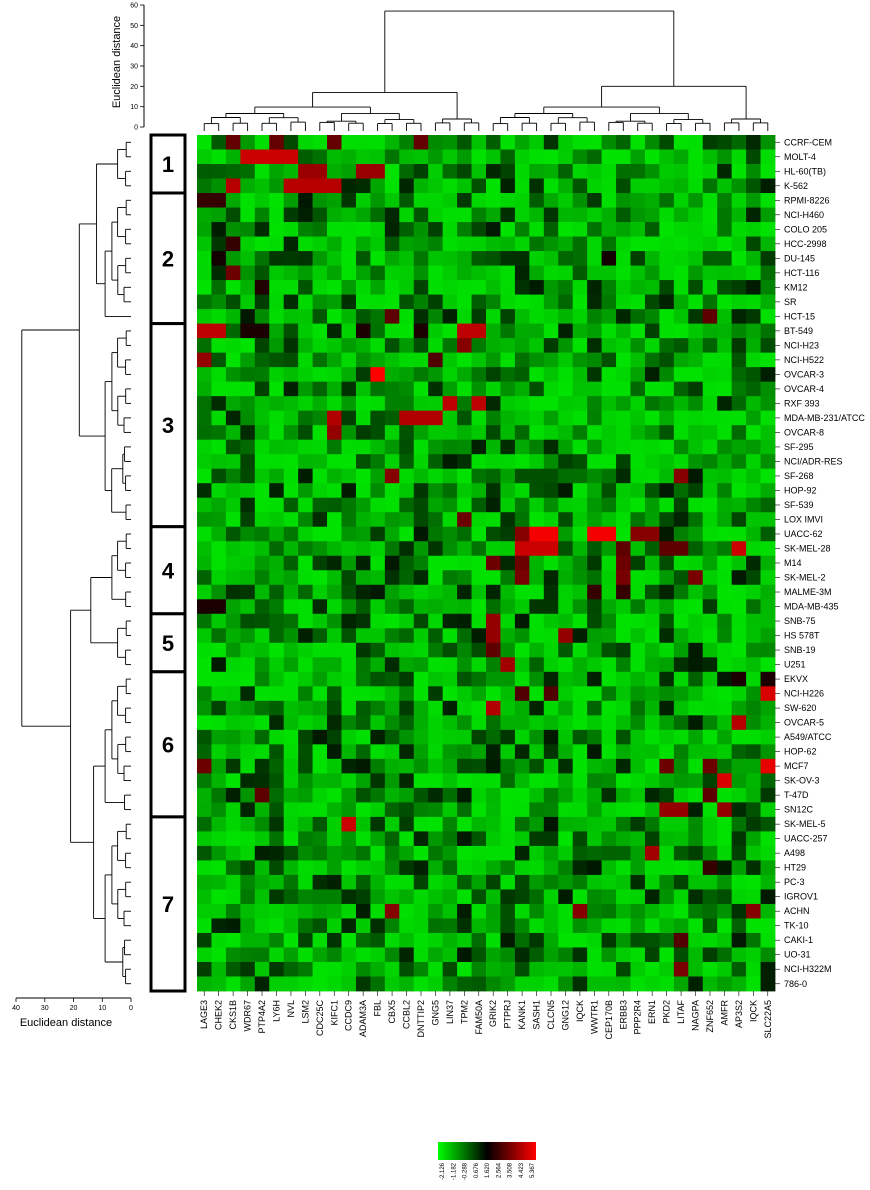  Describe the element at coordinates (800, 621) in the screenshot. I see `row-label: SNB-75` at that location.